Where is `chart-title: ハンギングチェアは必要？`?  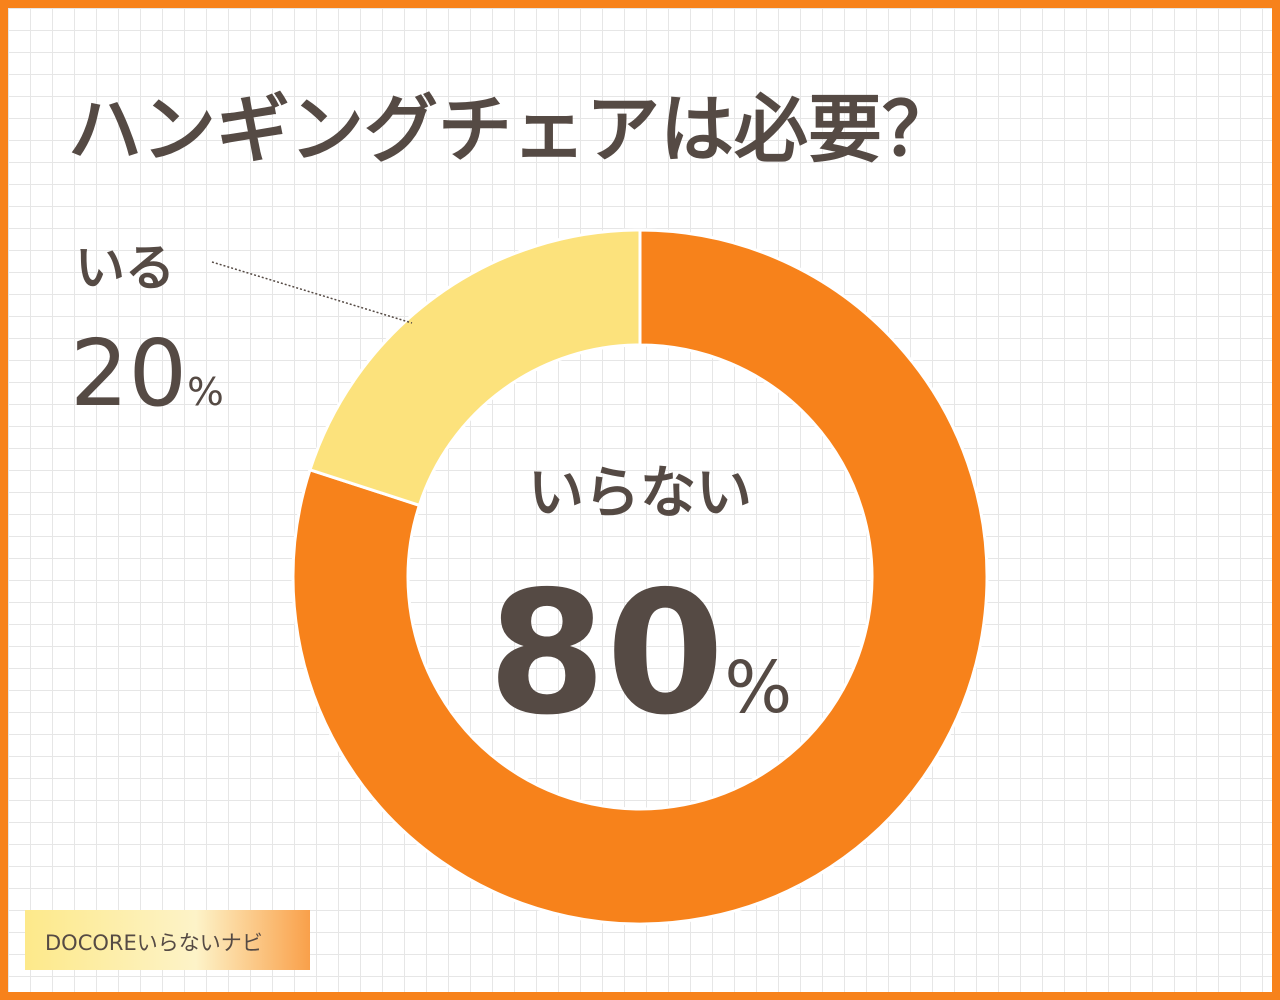 chart-title: ハンギングチェアは必要？ is located at coordinates (512, 130).